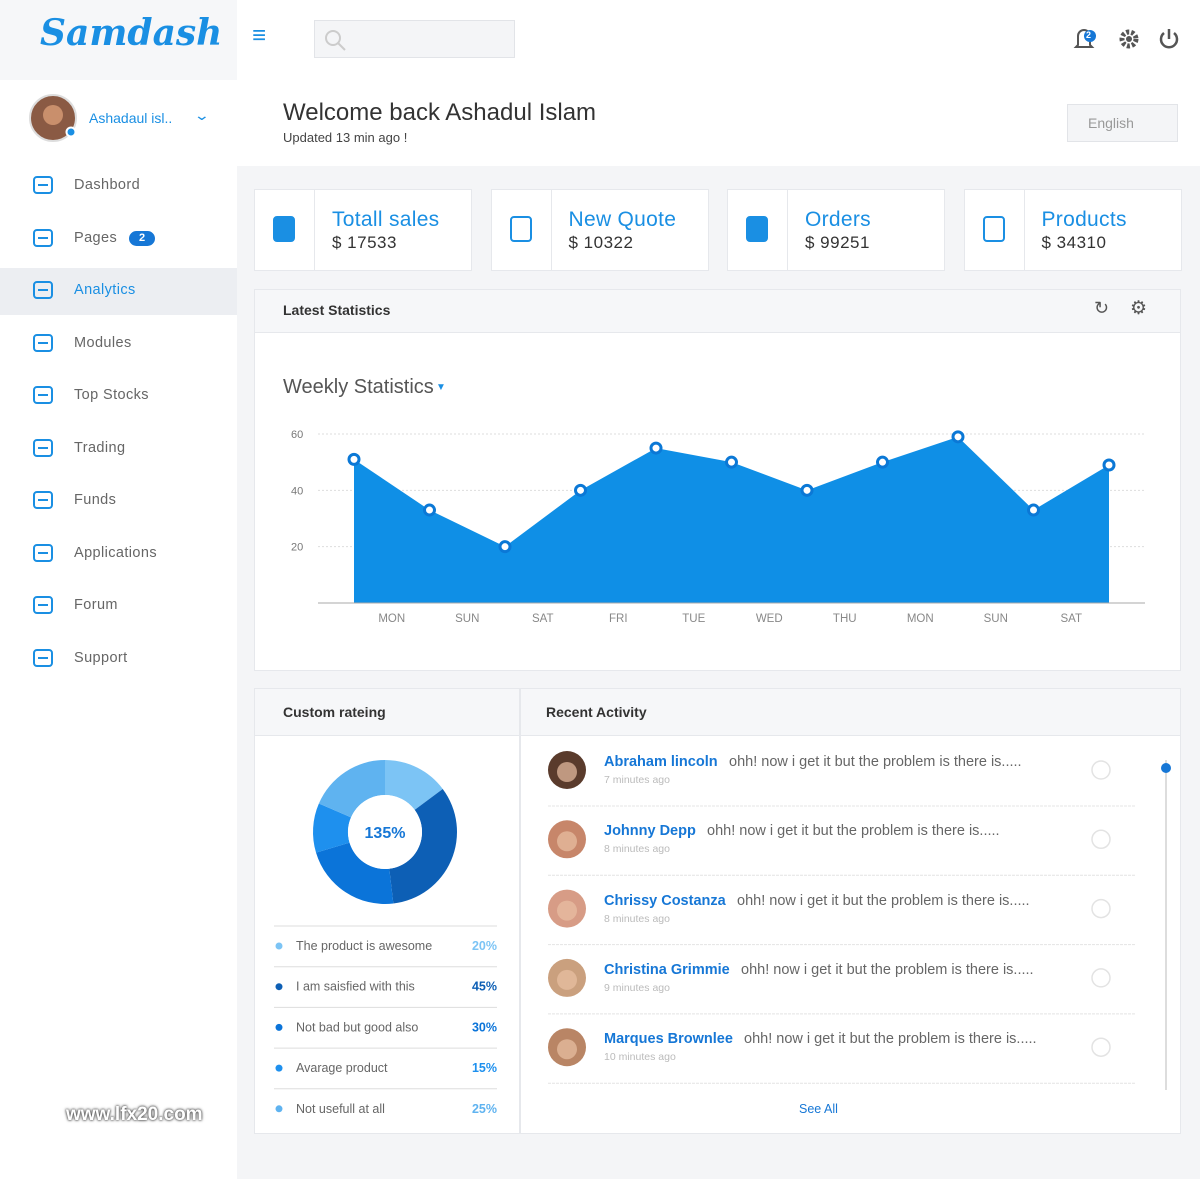  Describe the element at coordinates (118, 40) in the screenshot. I see `logo-area` at that location.